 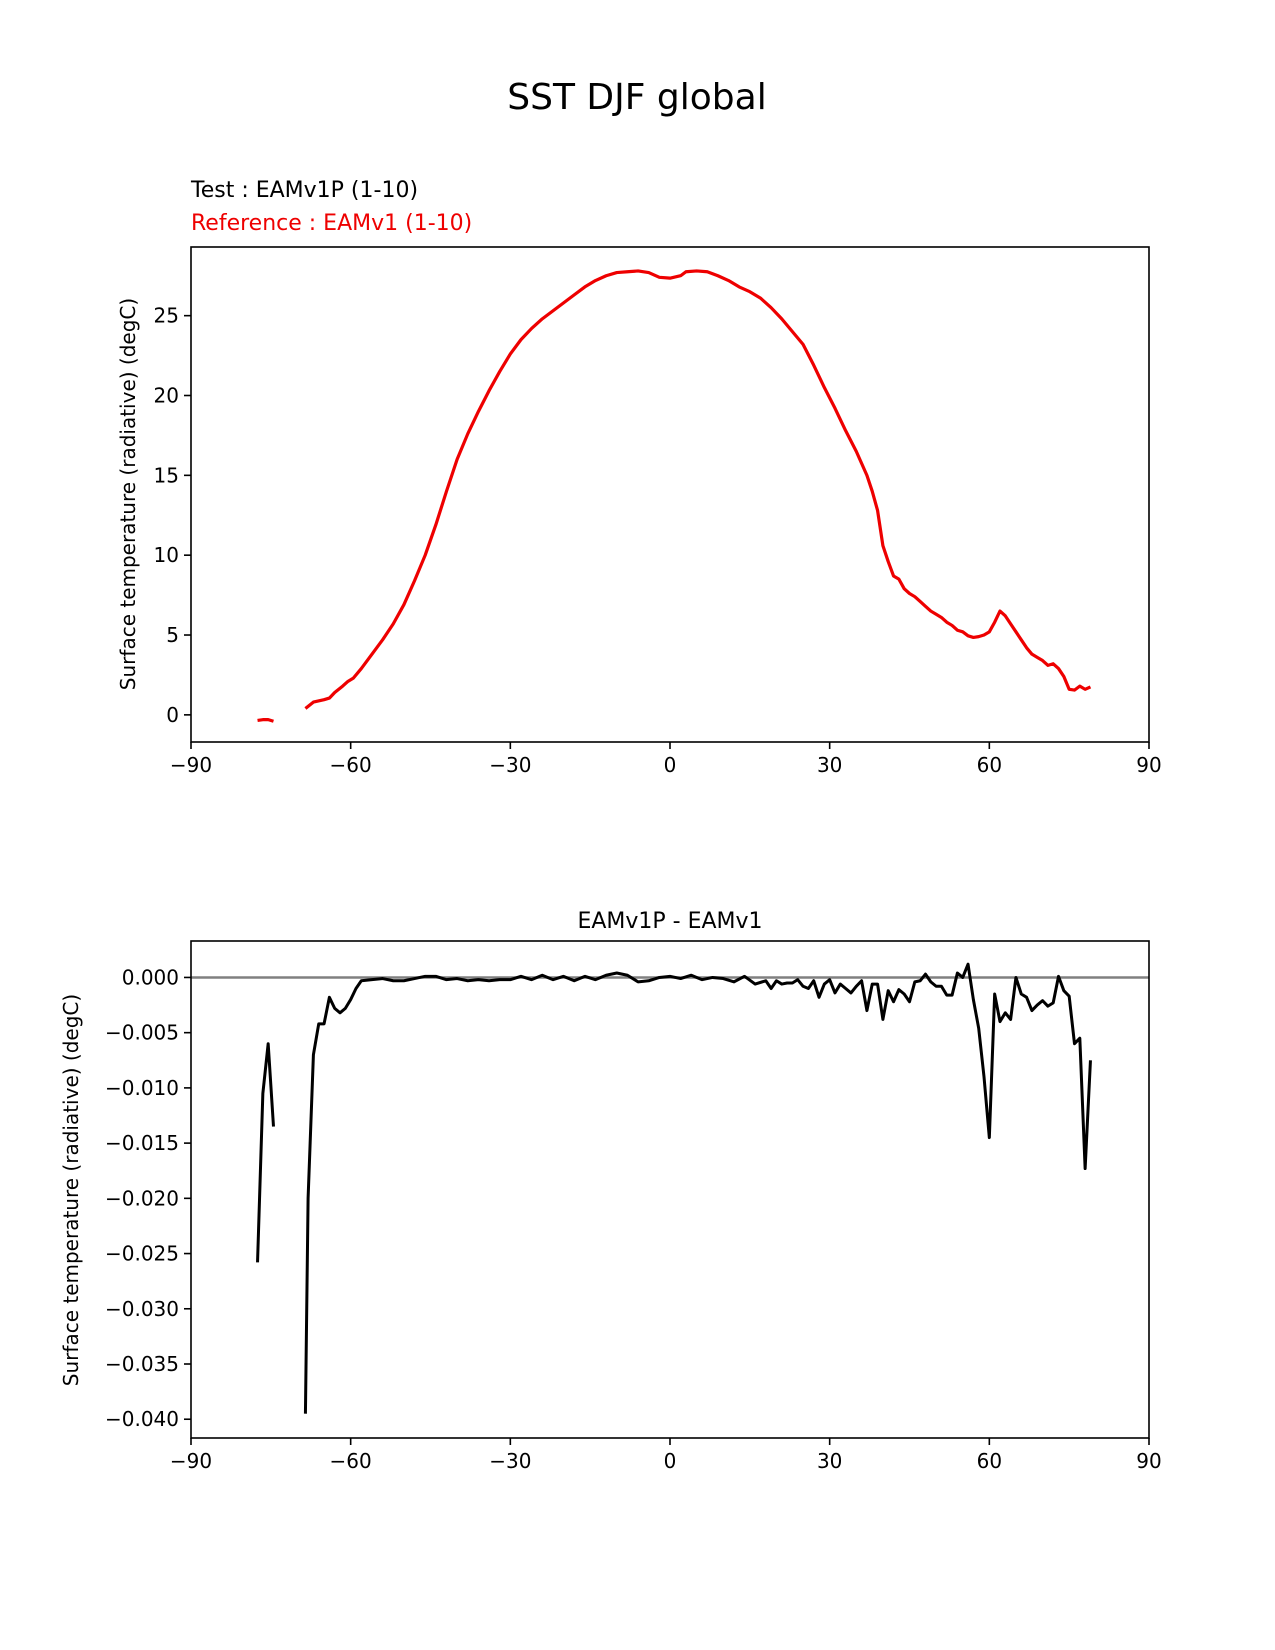 What do you see at coordinates (636, 97) in the screenshot?
I see `figure-title: SST DJF global` at bounding box center [636, 97].